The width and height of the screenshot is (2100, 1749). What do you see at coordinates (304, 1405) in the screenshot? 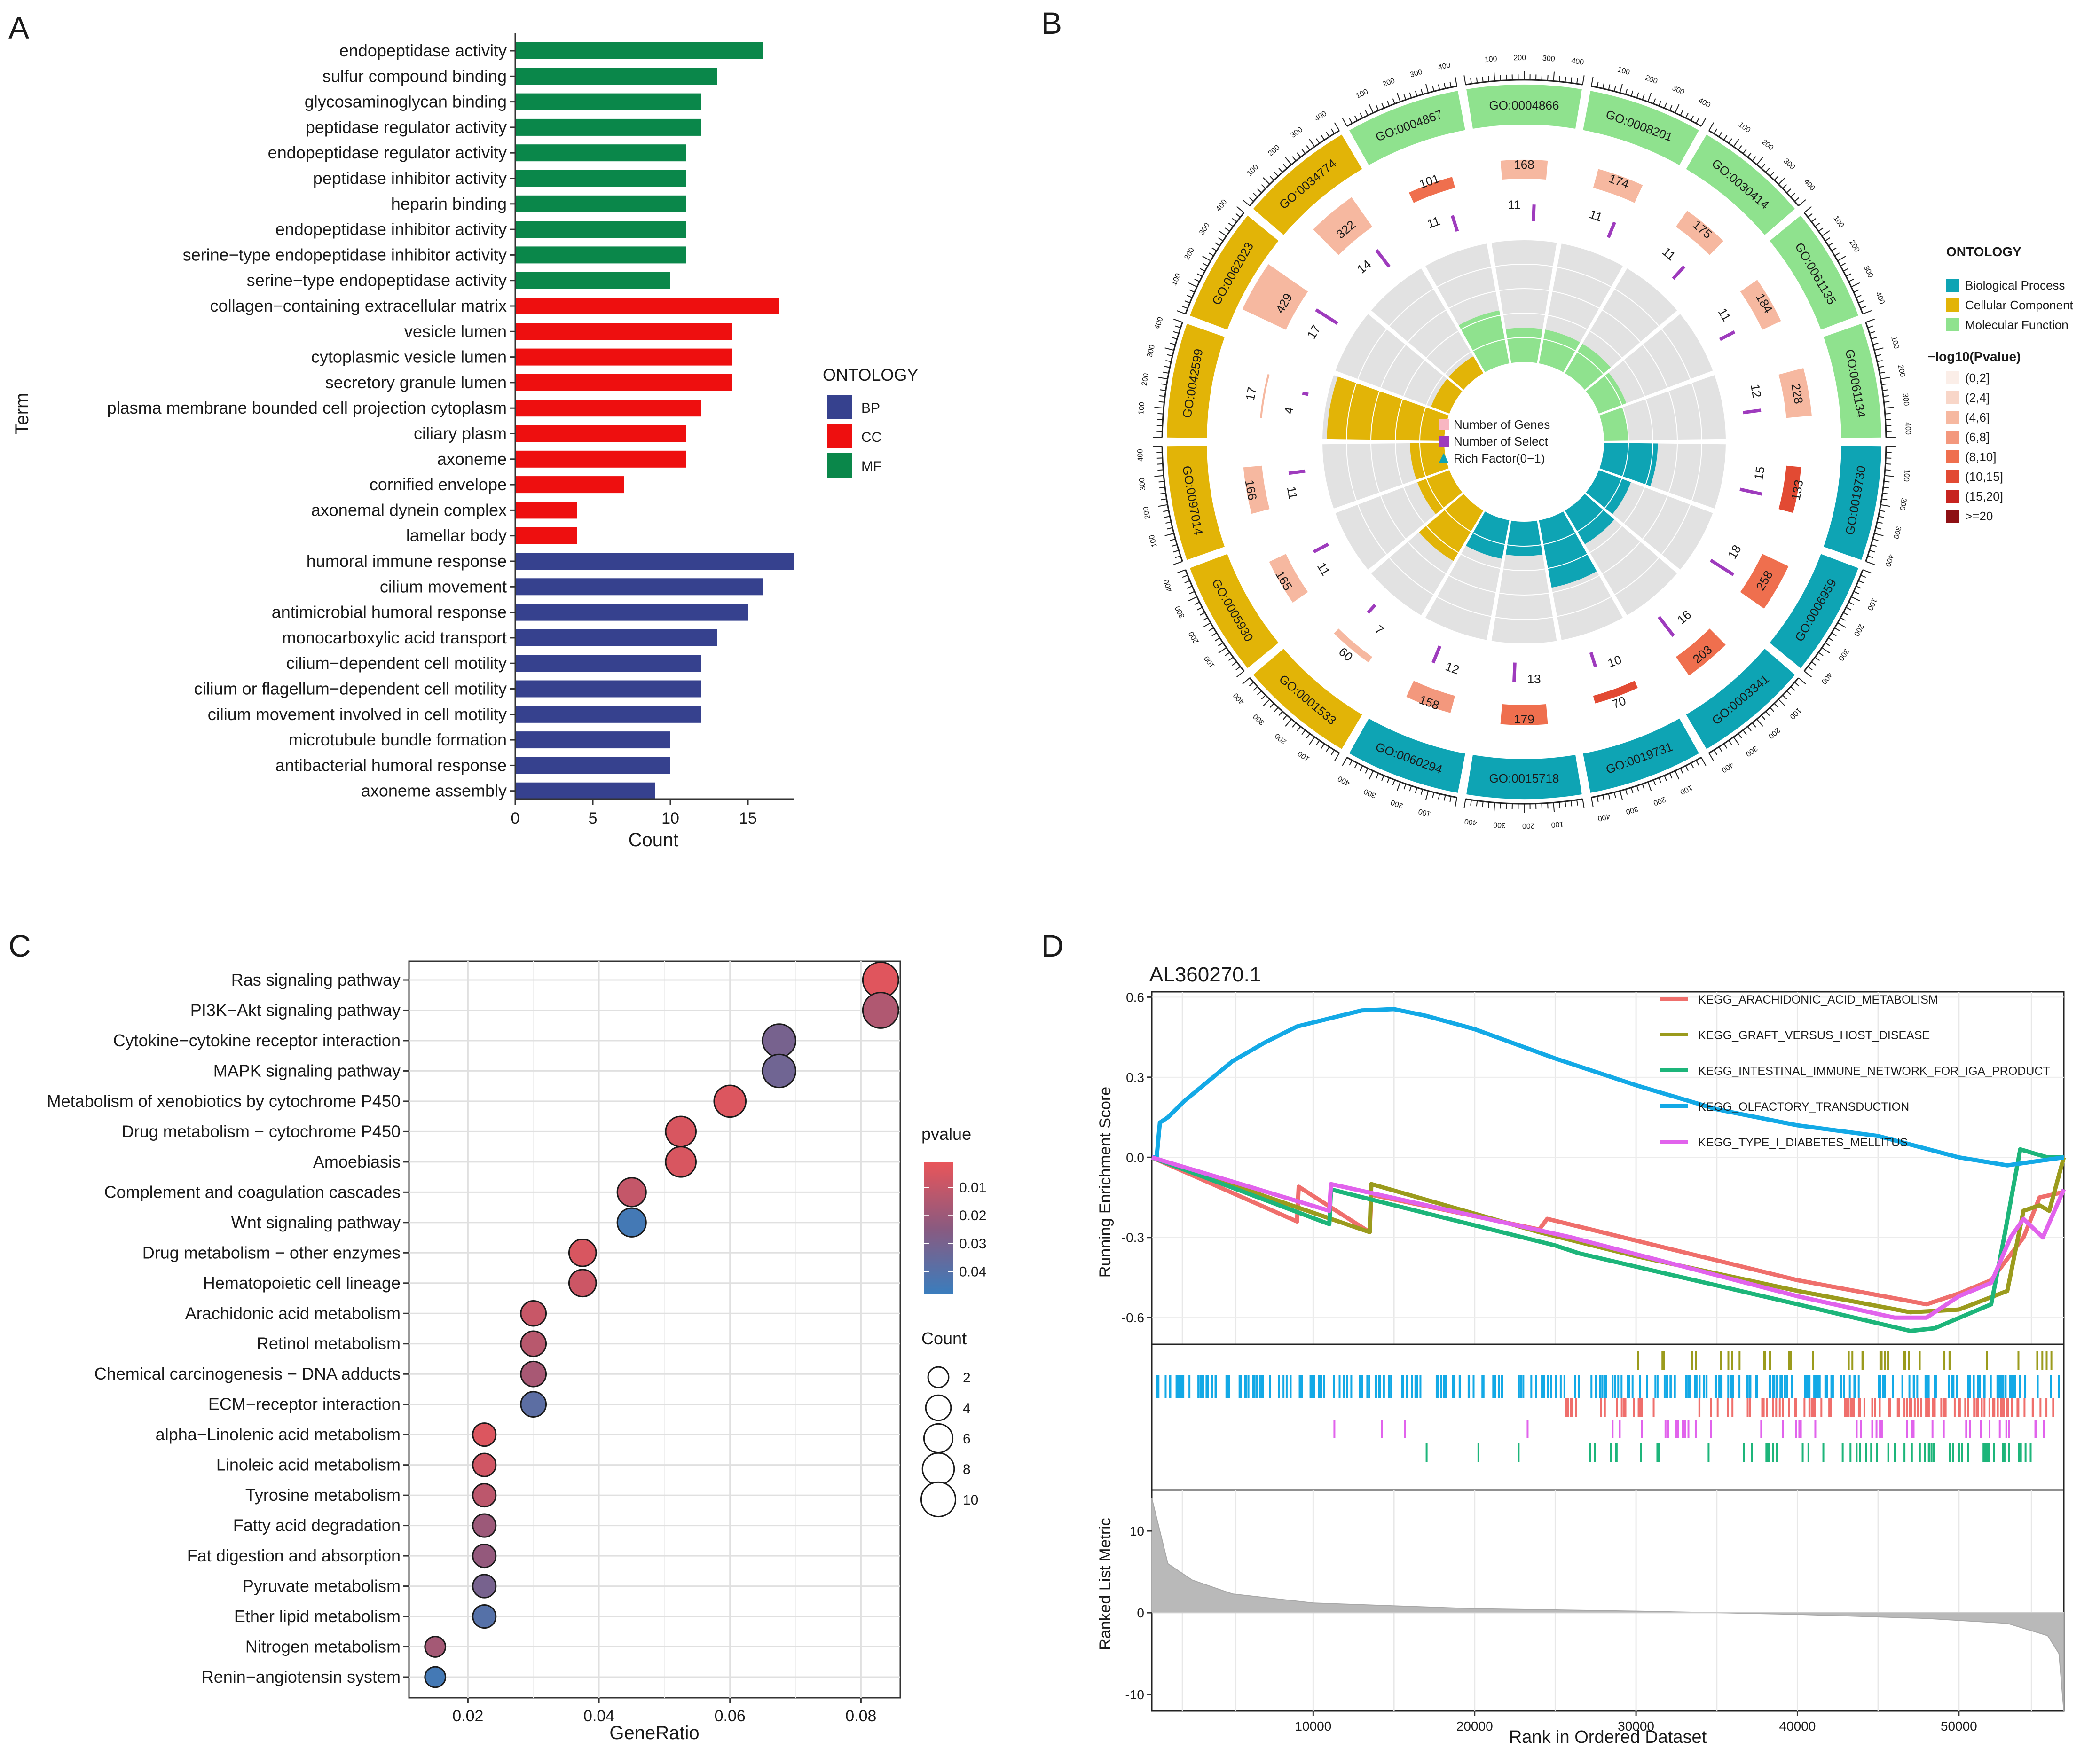
I see `pathway-label: ECM−receptor interaction` at bounding box center [304, 1405].